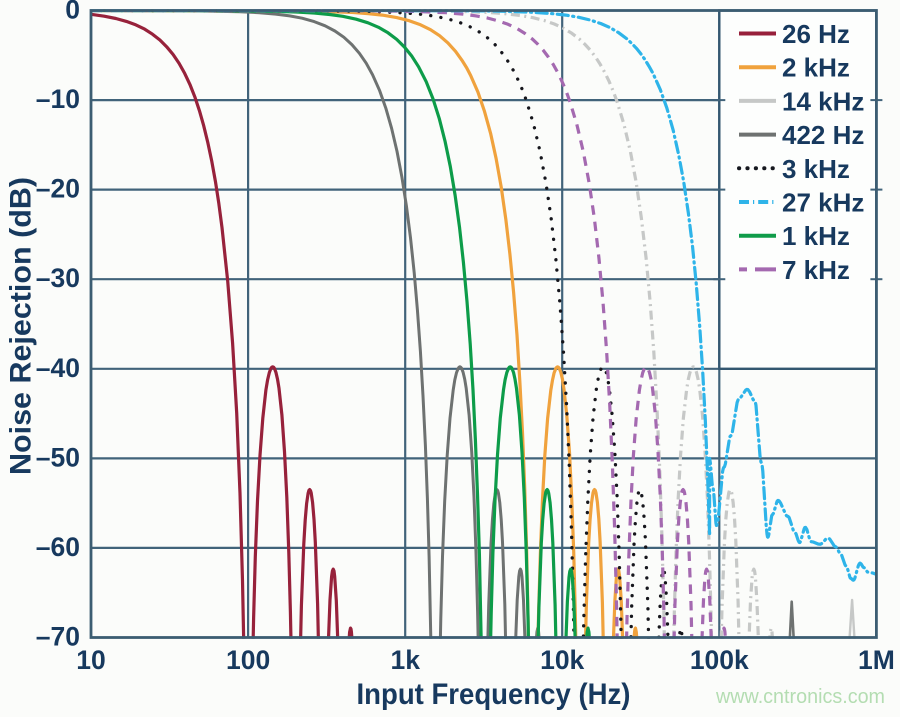 The width and height of the screenshot is (900, 717). Describe the element at coordinates (719, 660) in the screenshot. I see `svg-text: 100k` at that location.